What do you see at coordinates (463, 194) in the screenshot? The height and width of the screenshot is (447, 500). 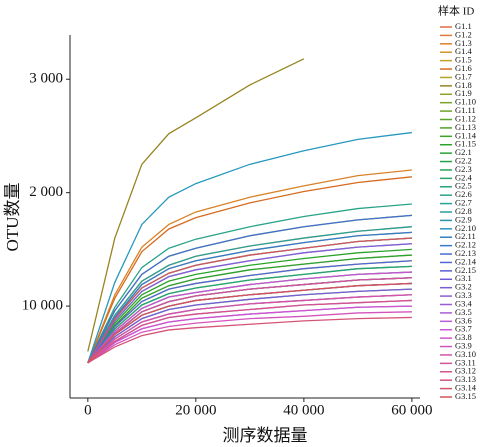 I see `legend-label: G2.6` at bounding box center [463, 194].